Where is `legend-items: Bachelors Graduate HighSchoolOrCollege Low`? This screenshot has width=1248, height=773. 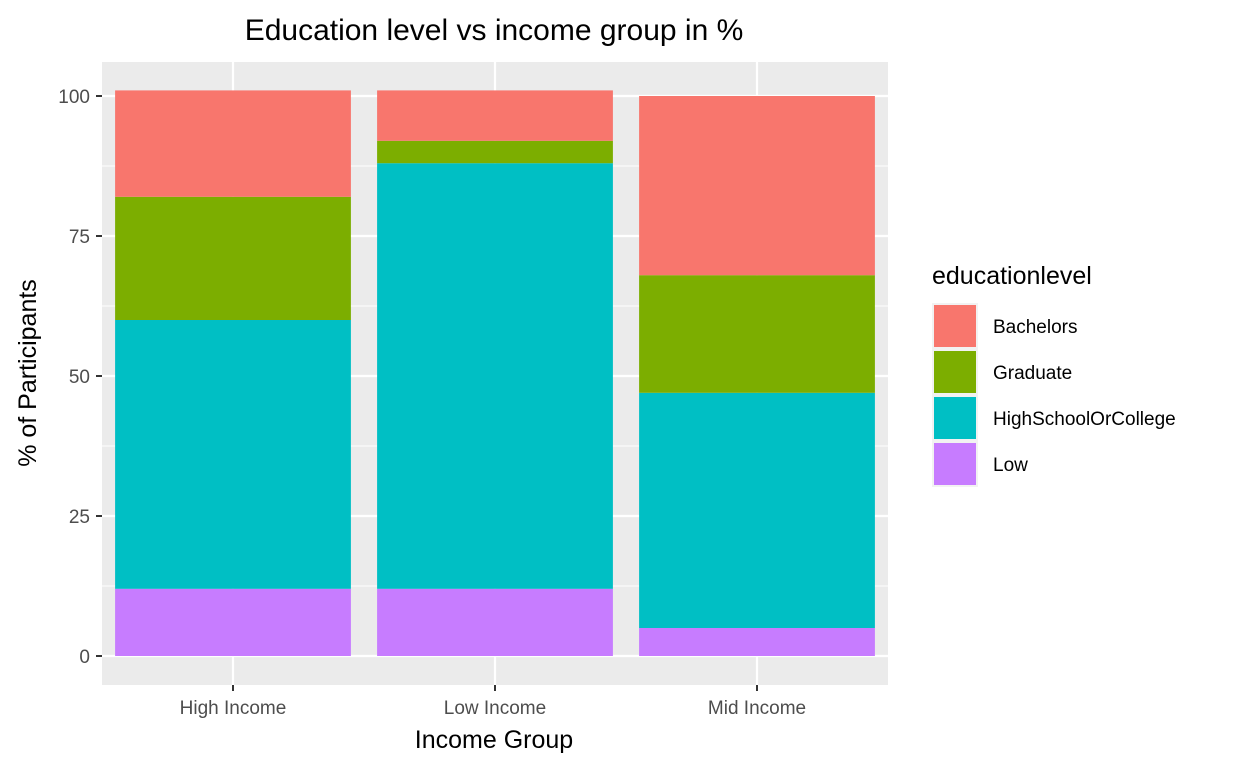
legend-items: Bachelors Graduate HighSchoolOrCollege Low is located at coordinates (1054, 395).